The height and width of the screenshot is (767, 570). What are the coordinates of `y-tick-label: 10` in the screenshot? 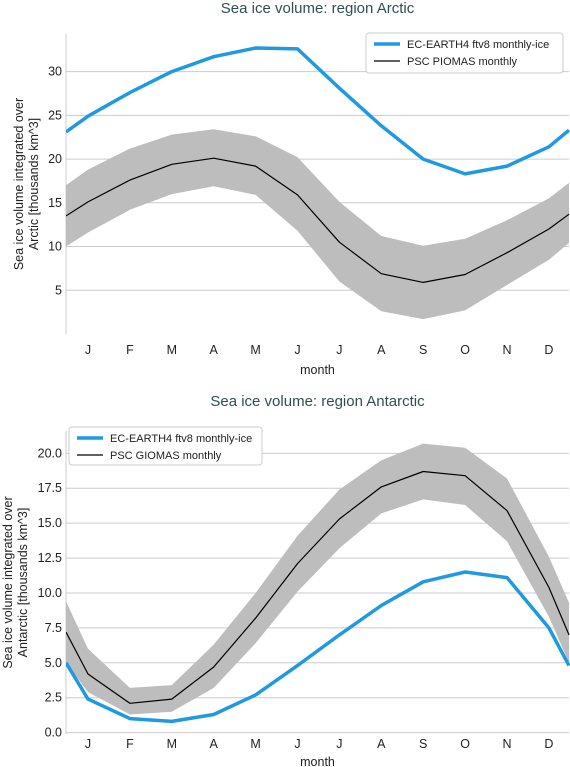 It's located at (55, 247).